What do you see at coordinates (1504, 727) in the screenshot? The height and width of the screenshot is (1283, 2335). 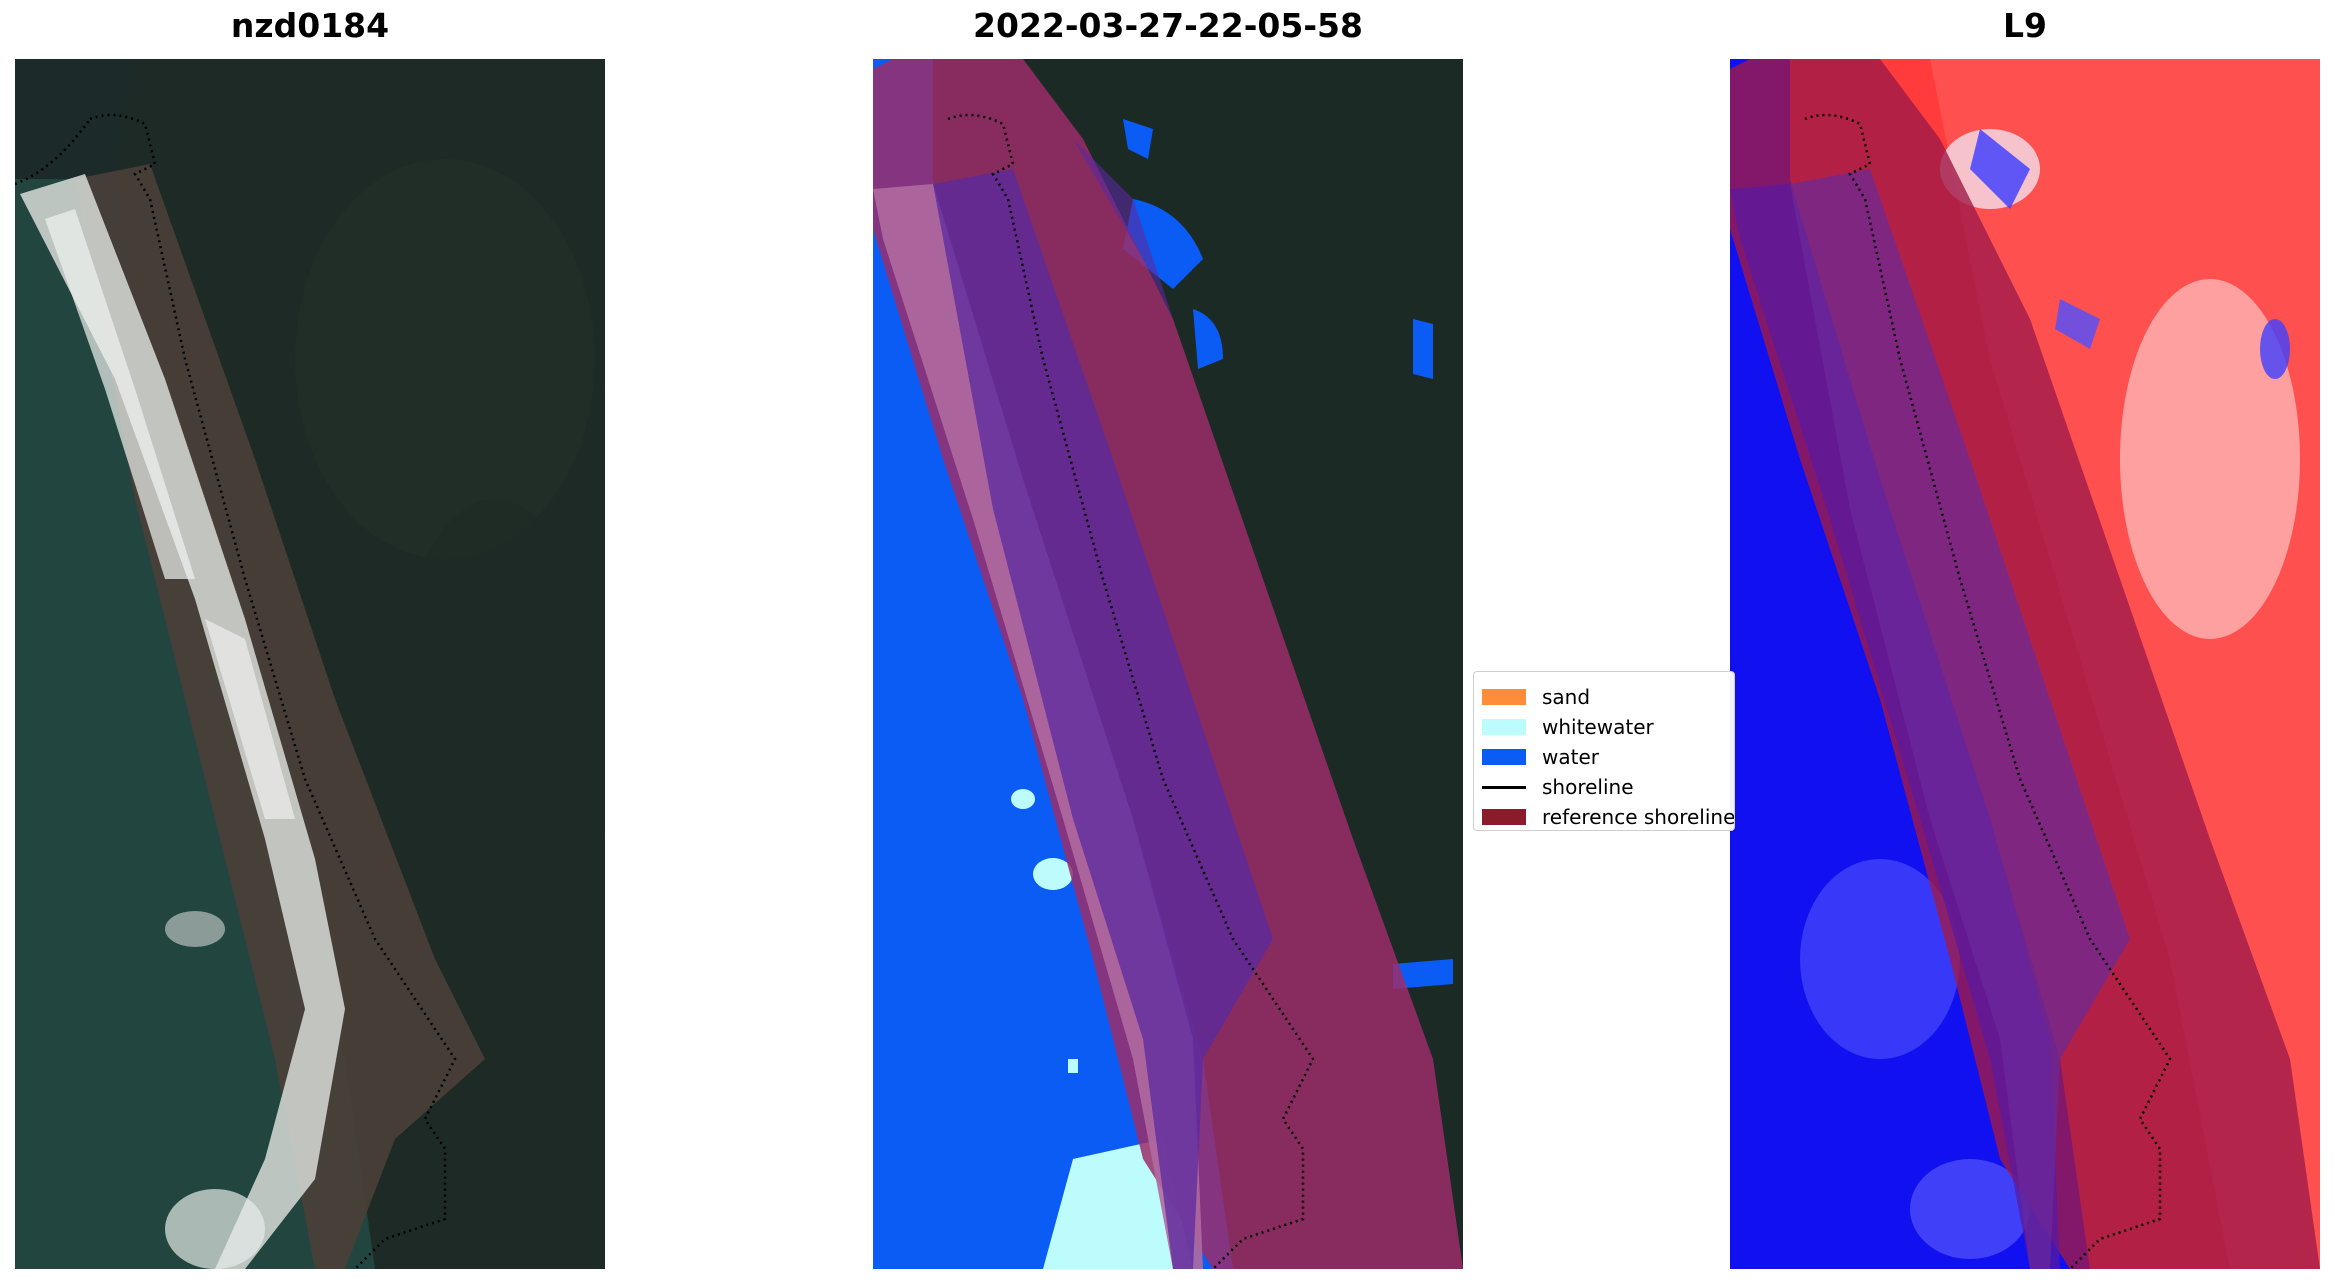 I see `legend-swatch-whitewater` at bounding box center [1504, 727].